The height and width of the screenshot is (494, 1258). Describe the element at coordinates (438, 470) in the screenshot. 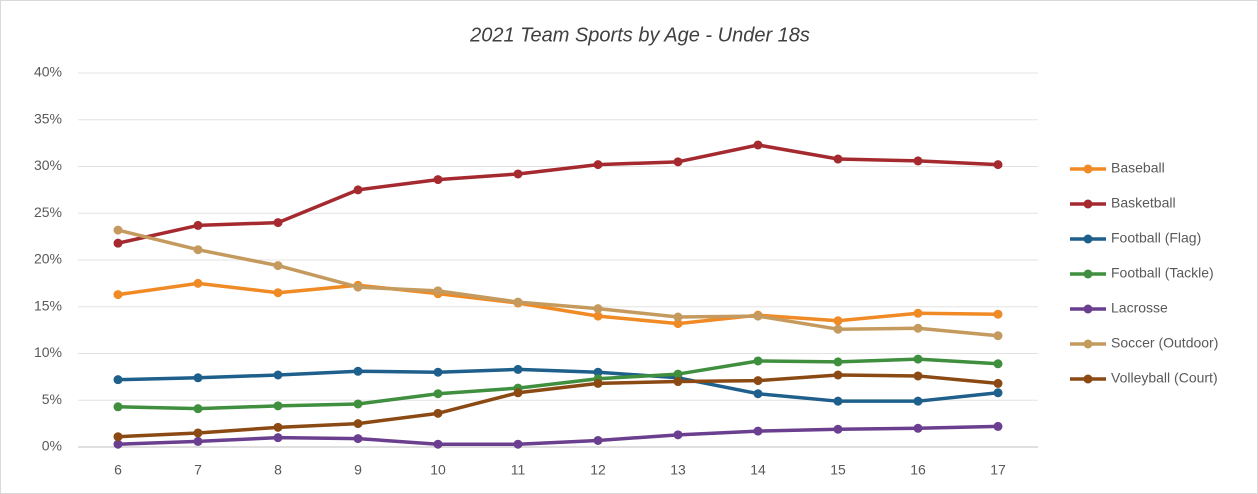

I see `x-tick-label: 10` at that location.